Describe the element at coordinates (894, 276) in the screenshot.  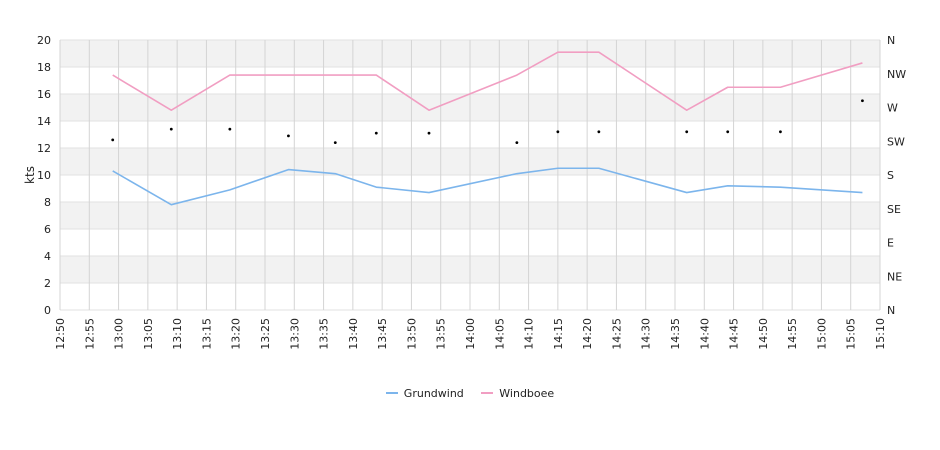
I see `direction-tick-label: NE` at that location.